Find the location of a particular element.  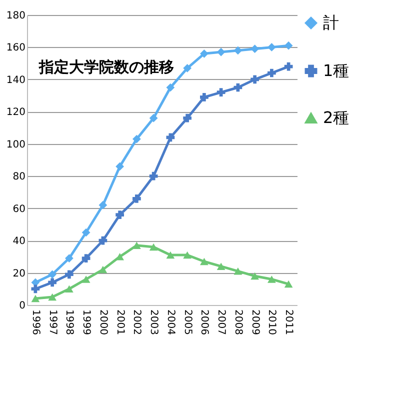

x-tick-label: 2007 is located at coordinates (221, 322).